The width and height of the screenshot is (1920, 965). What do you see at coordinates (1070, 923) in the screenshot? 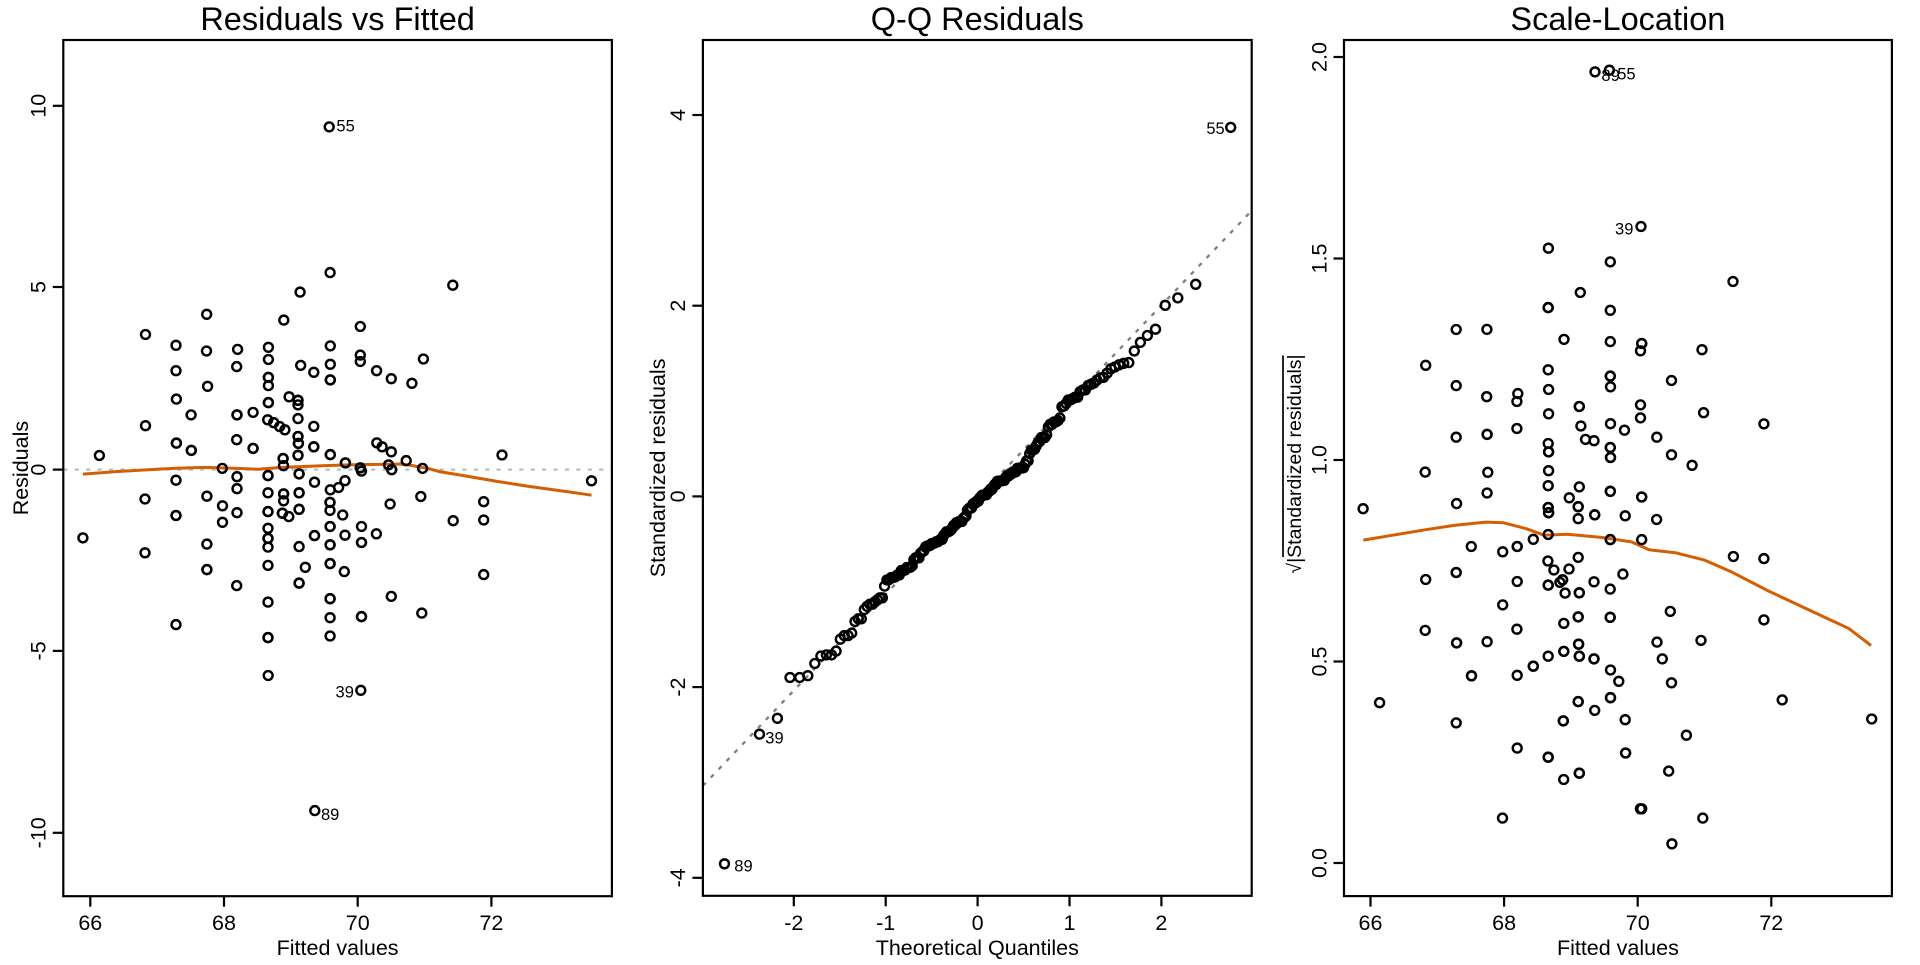
I see `svg-text: 1` at bounding box center [1070, 923].